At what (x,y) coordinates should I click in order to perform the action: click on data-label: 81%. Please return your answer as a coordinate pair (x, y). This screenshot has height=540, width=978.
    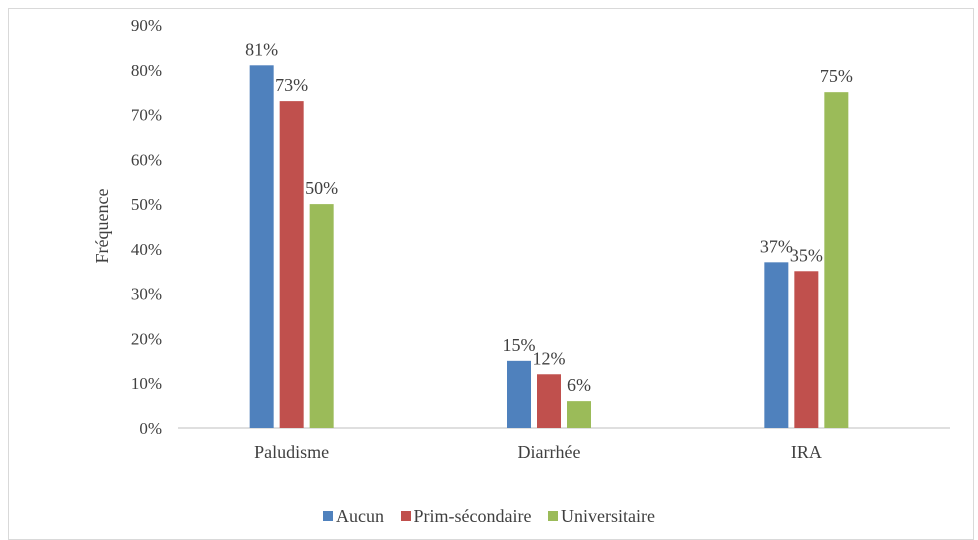
    Looking at the image, I should click on (261, 49).